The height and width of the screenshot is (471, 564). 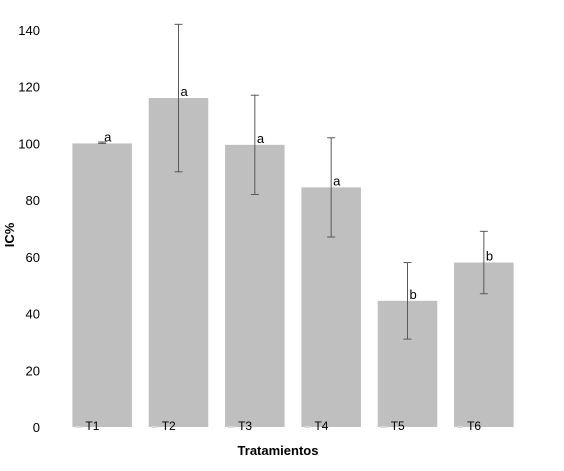 I want to click on error-bar-t2, so click(x=178, y=98).